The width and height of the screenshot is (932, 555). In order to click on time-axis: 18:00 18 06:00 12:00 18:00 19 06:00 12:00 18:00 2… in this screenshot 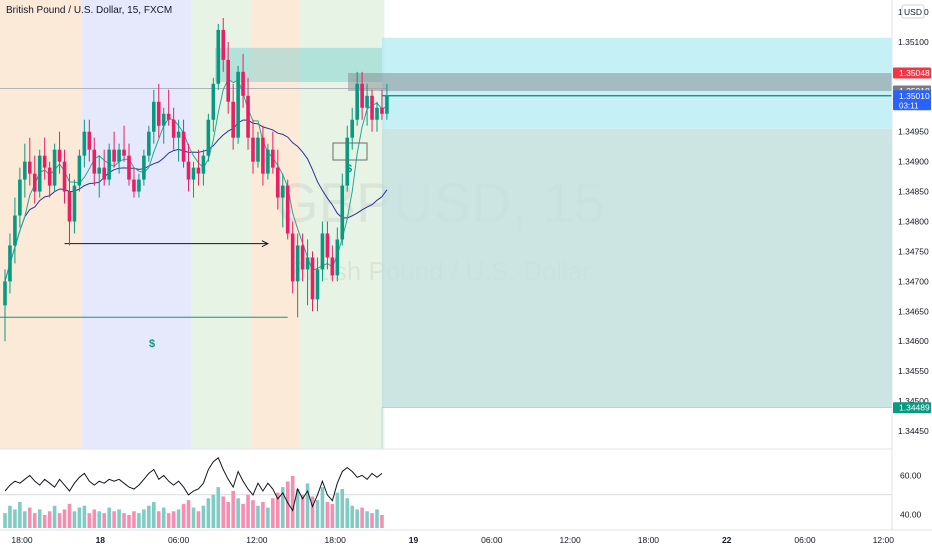, I will do `click(452, 540)`.